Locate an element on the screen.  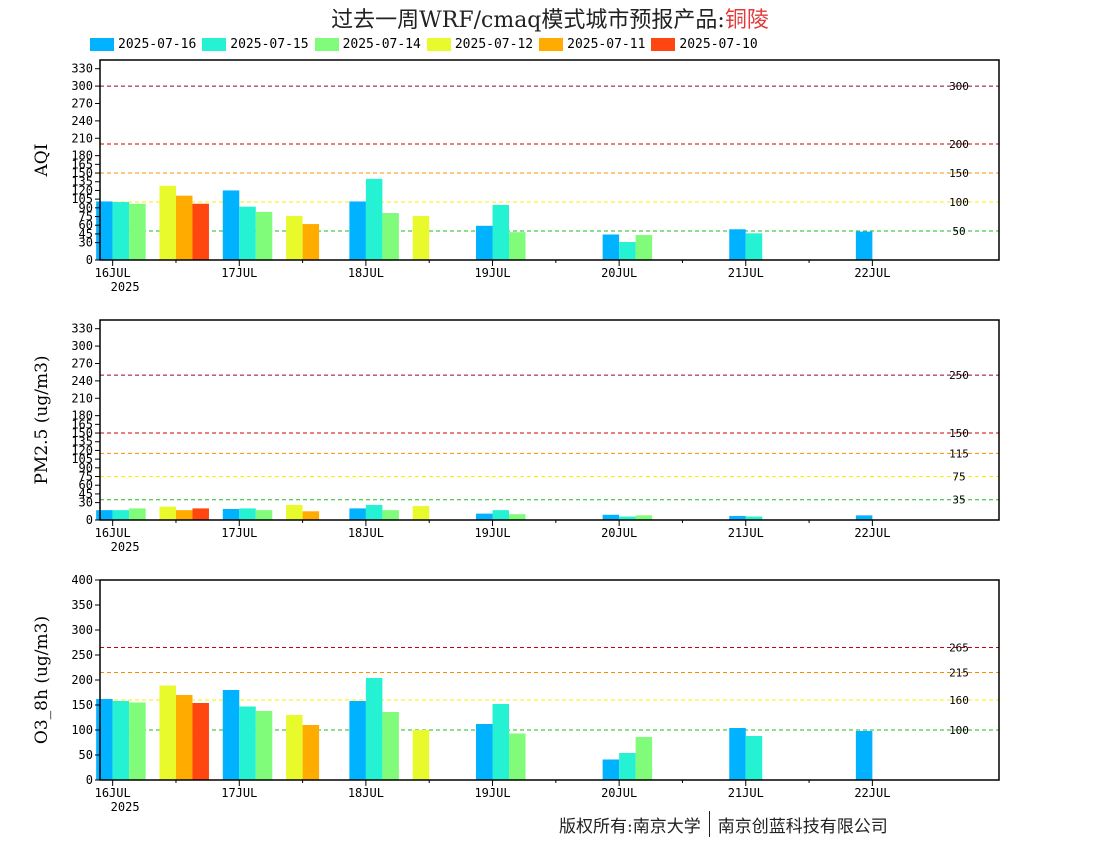
x-tick-label: 21JUL is located at coordinates (746, 273).